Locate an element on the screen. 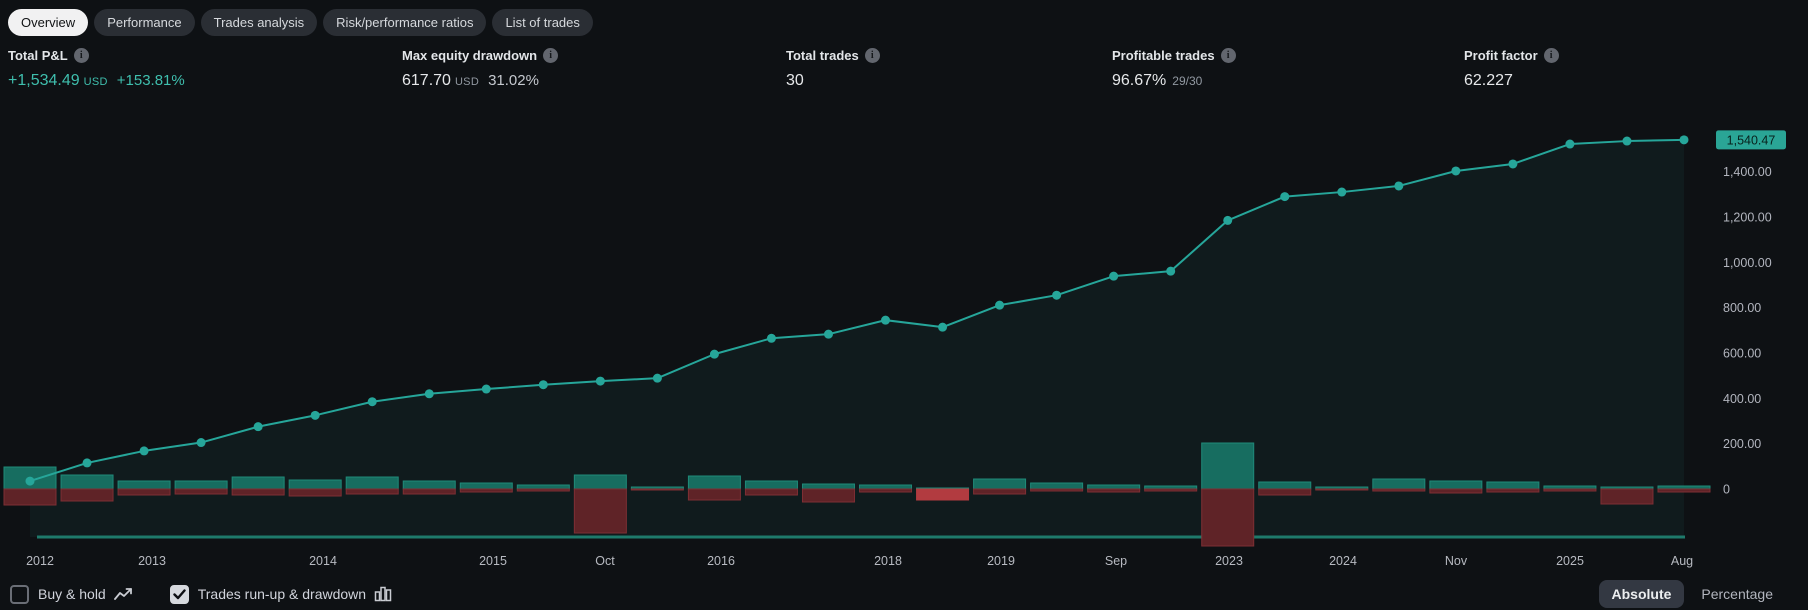  buy-hold-checkbox is located at coordinates (19, 594).